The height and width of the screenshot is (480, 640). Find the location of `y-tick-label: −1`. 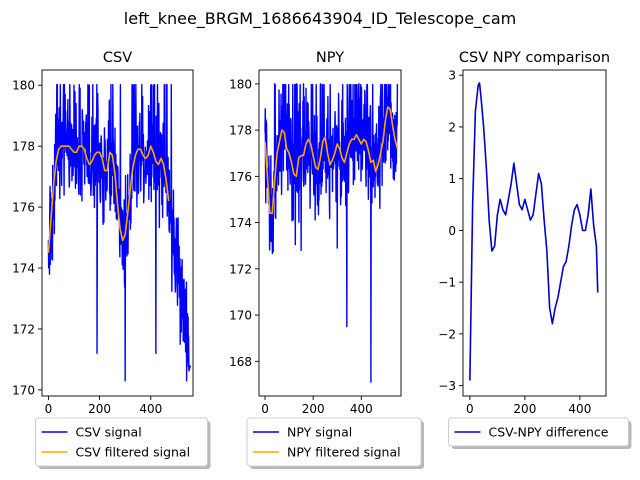

y-tick-label: −1 is located at coordinates (447, 283).